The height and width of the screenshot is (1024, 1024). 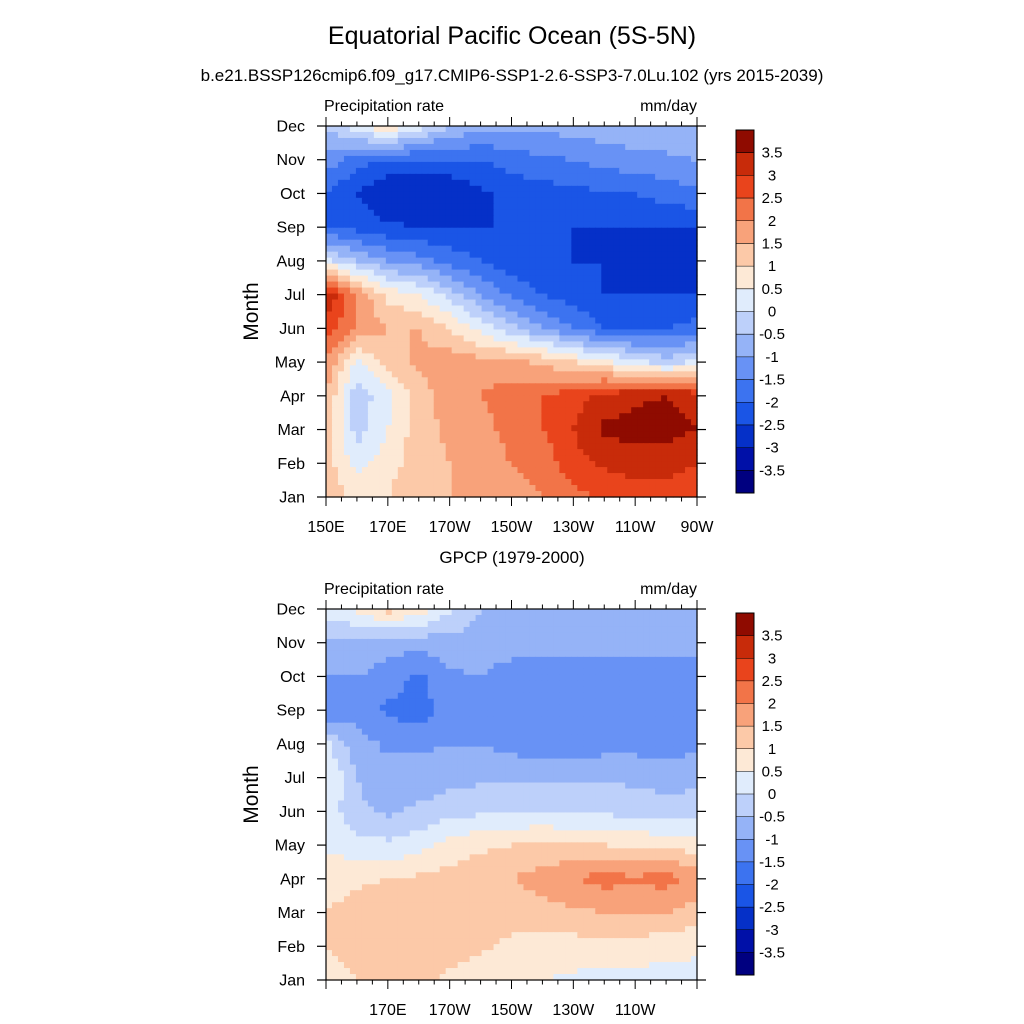 What do you see at coordinates (745, 187) in the screenshot?
I see `colorbar-swatch` at bounding box center [745, 187].